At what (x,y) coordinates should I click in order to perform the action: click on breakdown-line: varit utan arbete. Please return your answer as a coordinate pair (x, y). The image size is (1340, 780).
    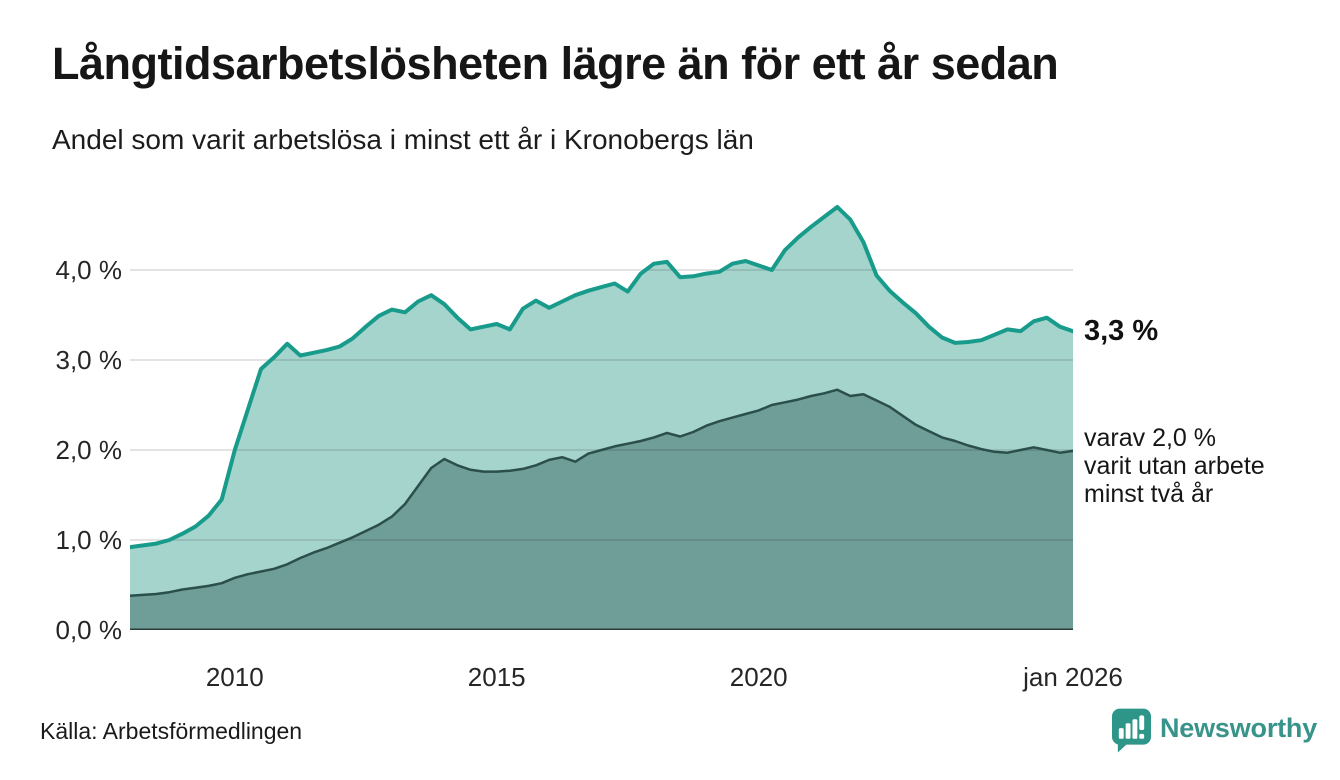
    Looking at the image, I should click on (1174, 466).